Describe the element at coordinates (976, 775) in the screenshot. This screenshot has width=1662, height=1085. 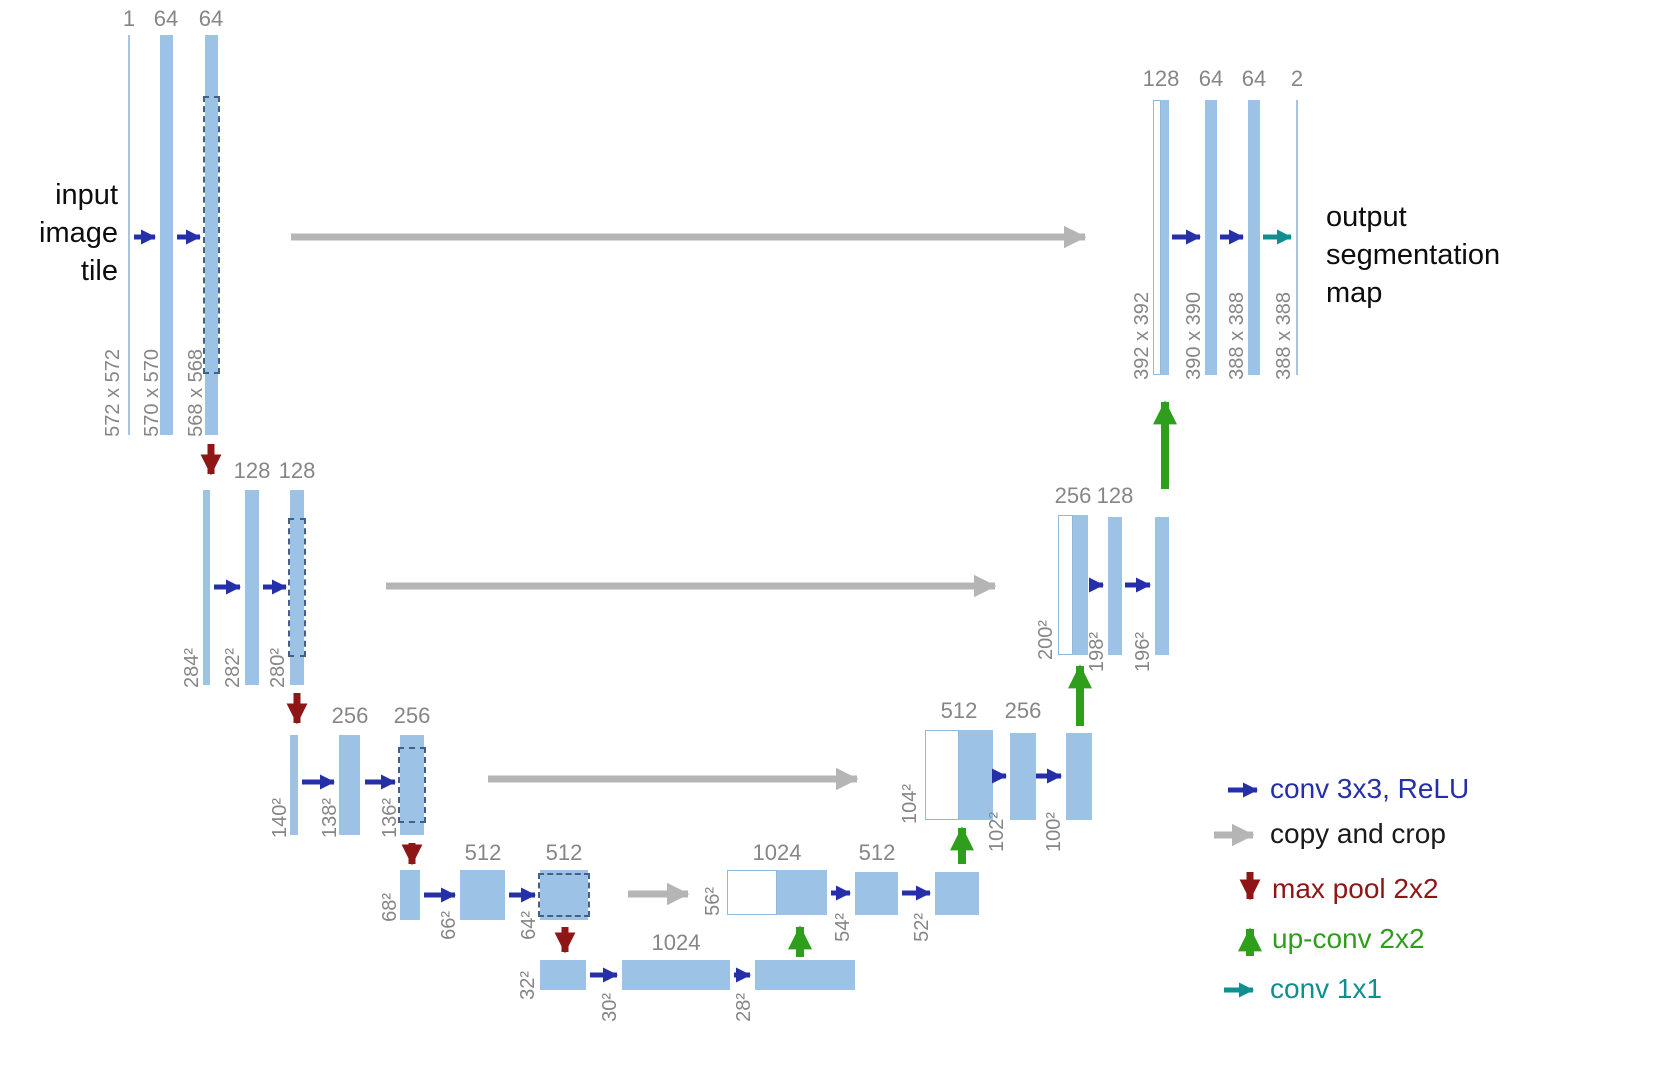
I see `dec3-upconv-block` at that location.